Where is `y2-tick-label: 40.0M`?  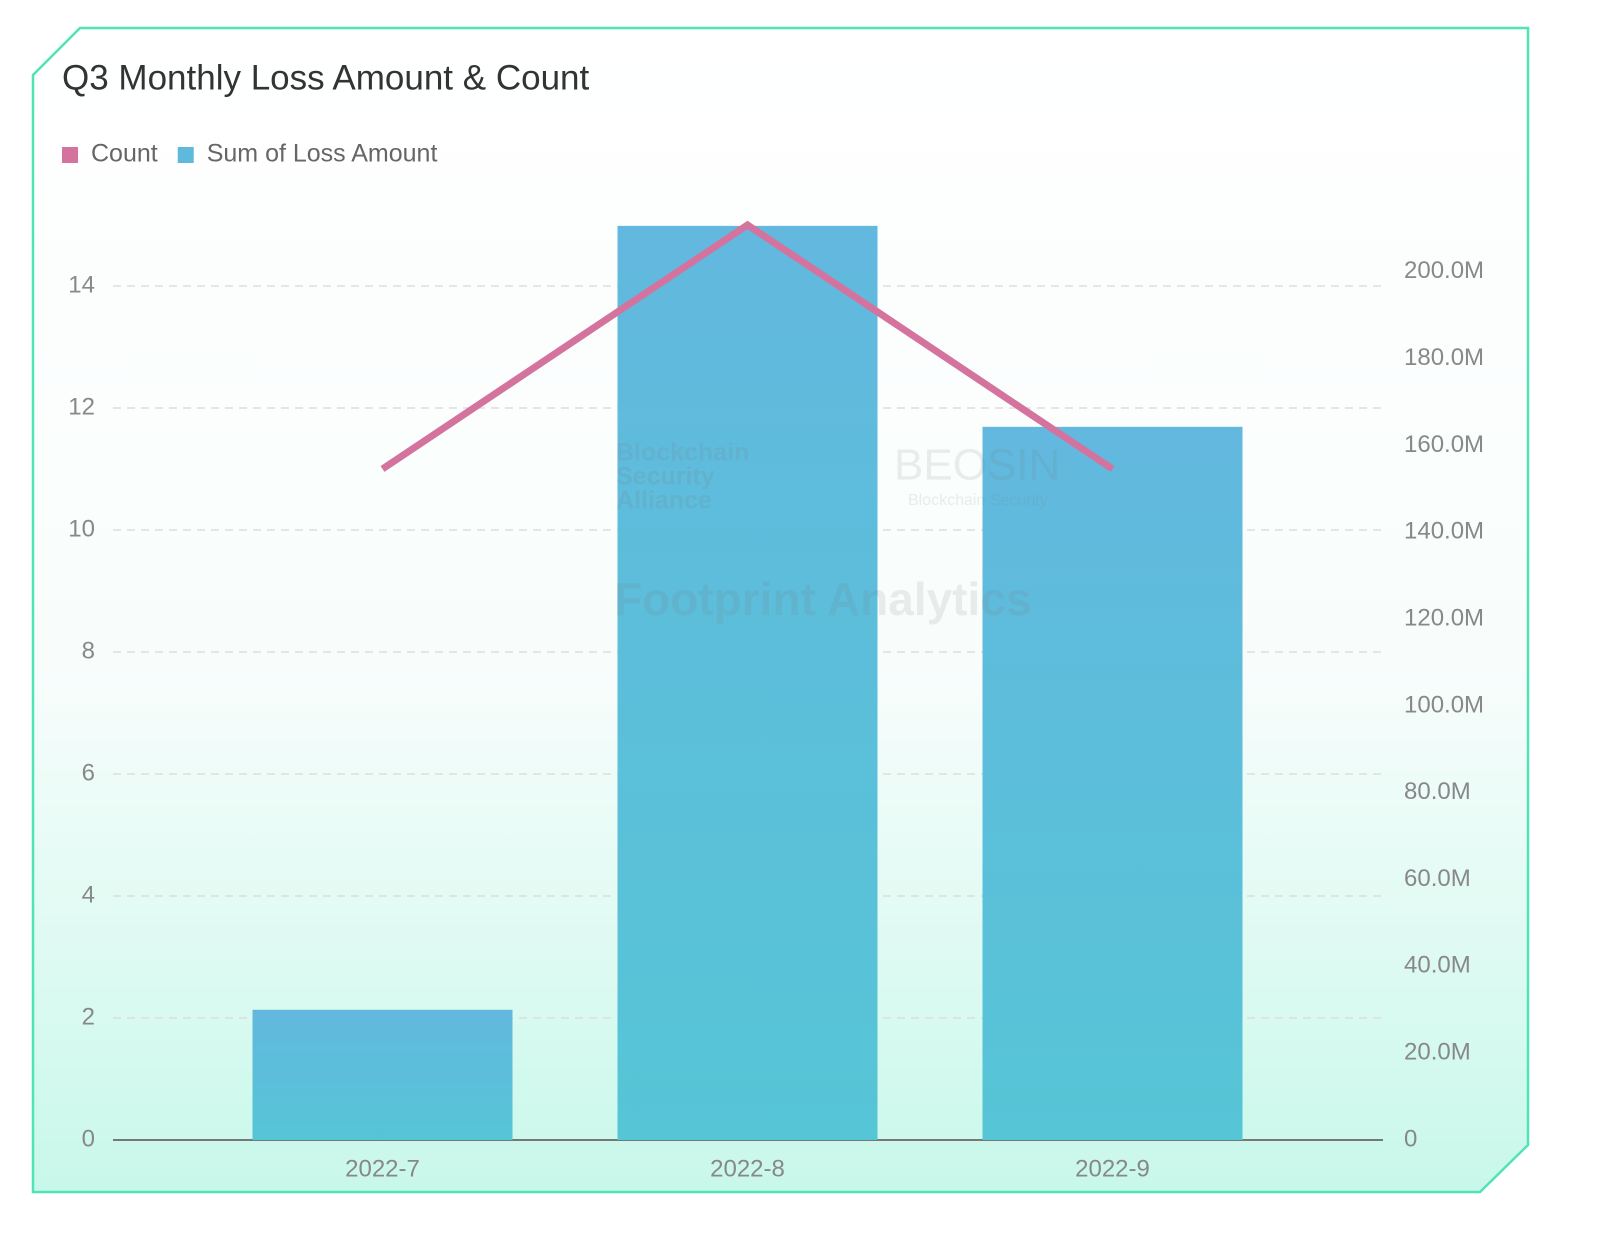 y2-tick-label: 40.0M is located at coordinates (1437, 965).